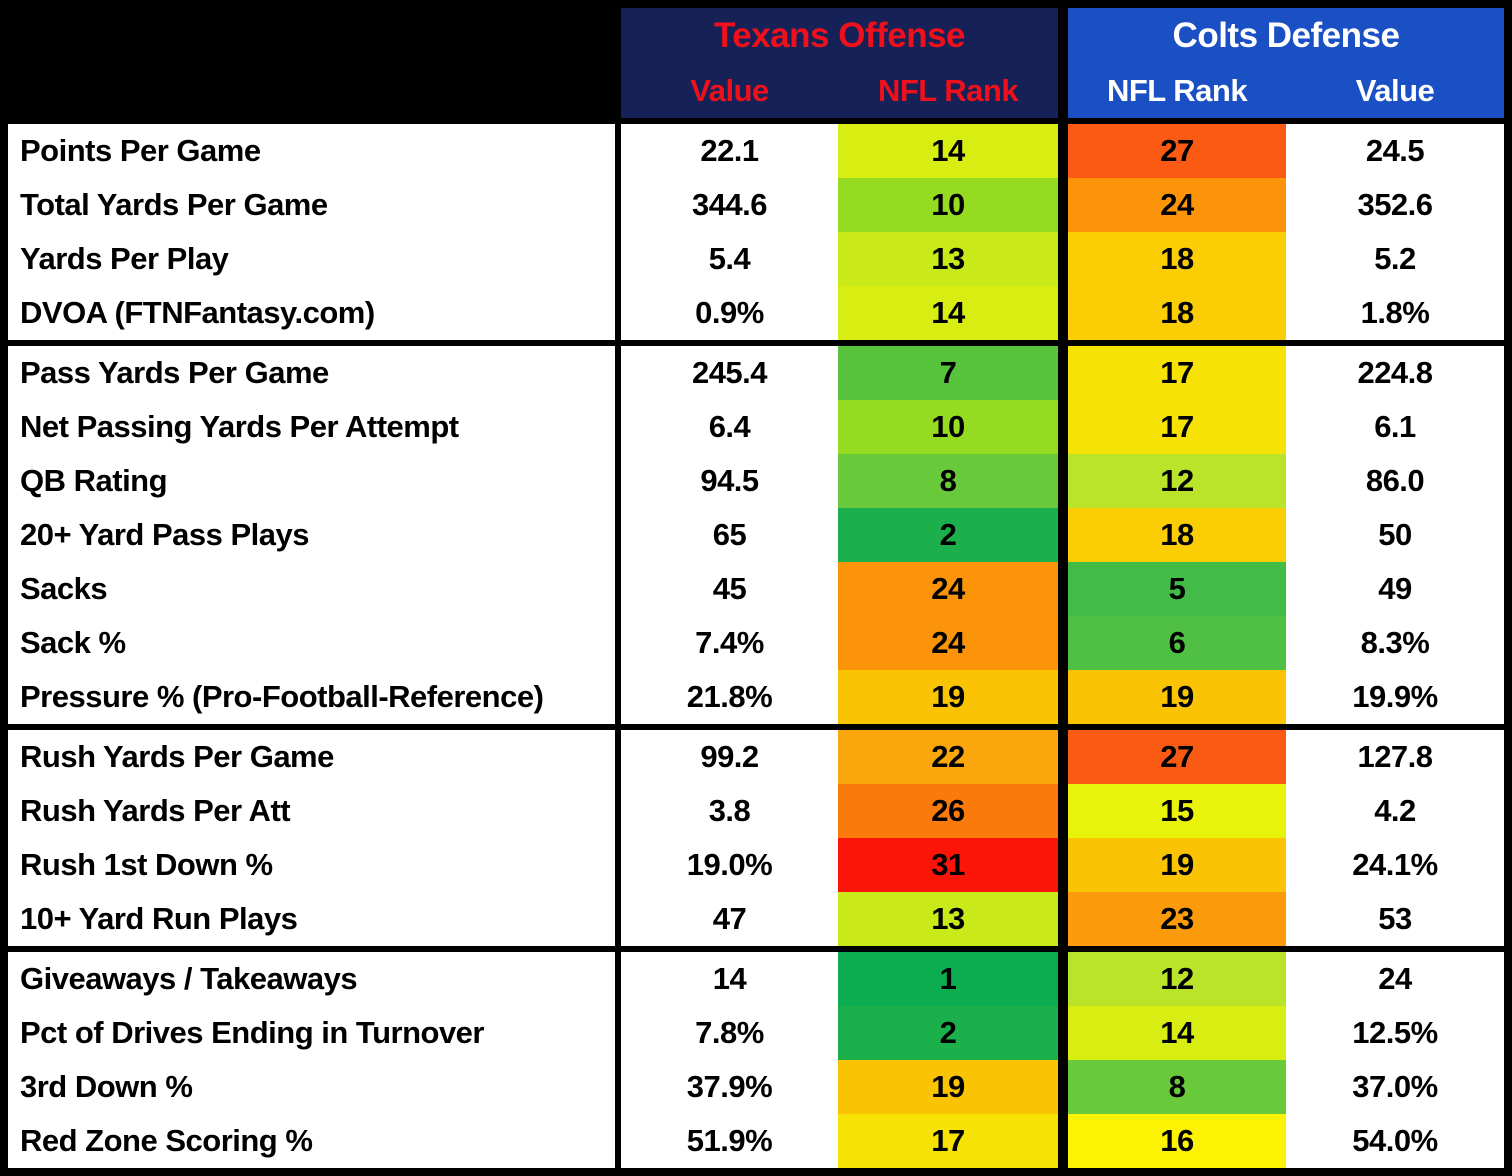 Image resolution: width=1512 pixels, height=1176 pixels. I want to click on colts-value-cell: 5.2, so click(1395, 259).